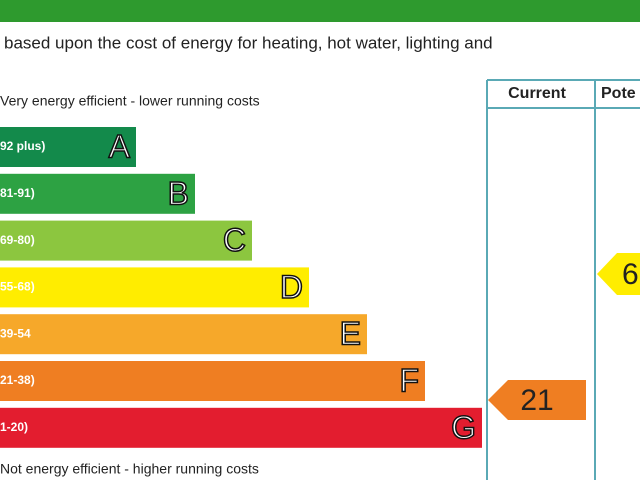 The height and width of the screenshot is (485, 640). Describe the element at coordinates (120, 146) in the screenshot. I see `band-letter: A` at that location.